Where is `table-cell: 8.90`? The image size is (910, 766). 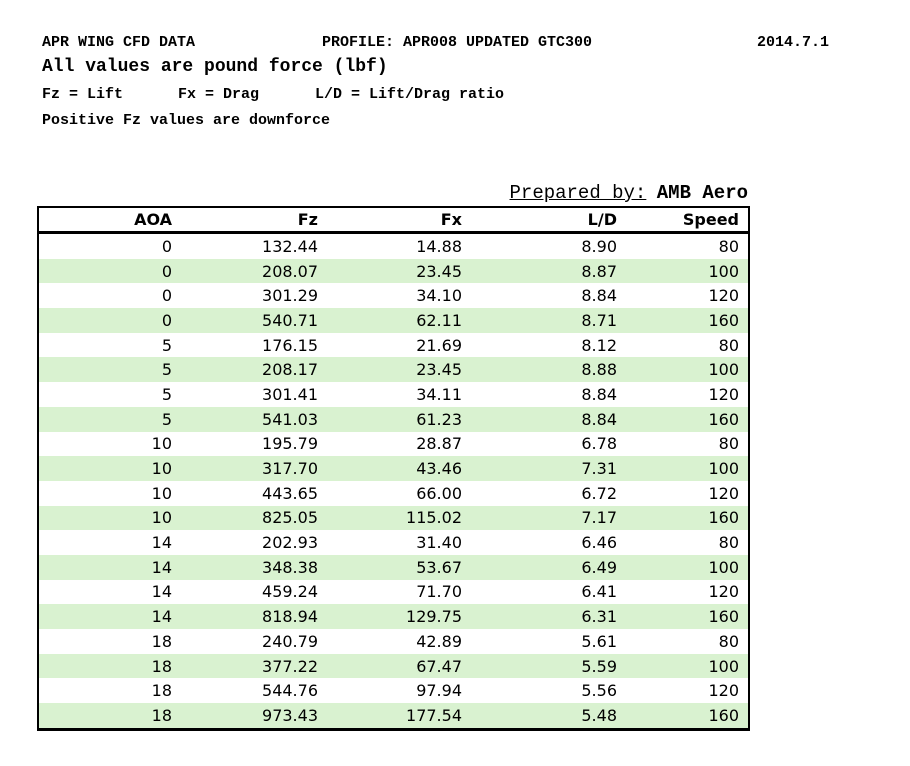 table-cell: 8.90 is located at coordinates (599, 246).